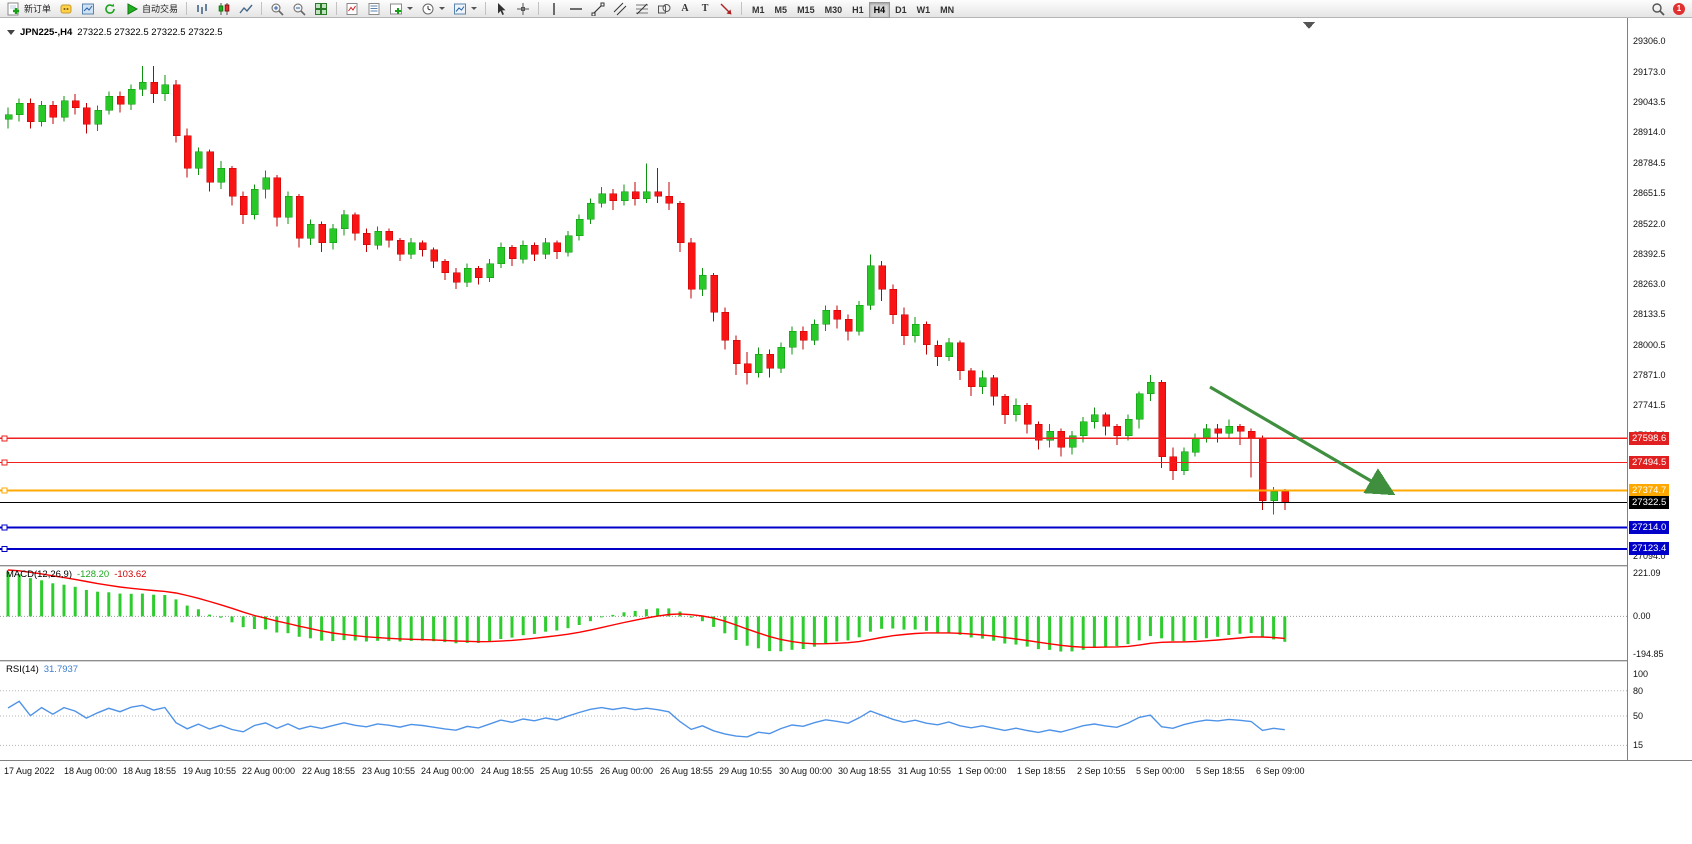 This screenshot has height=844, width=1692. I want to click on timeframe-button-m5: M5, so click(781, 10).